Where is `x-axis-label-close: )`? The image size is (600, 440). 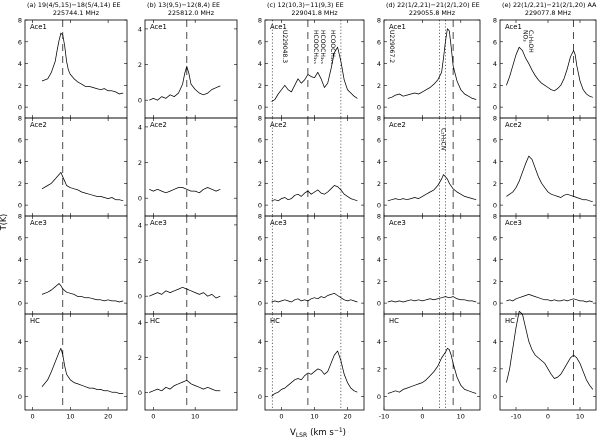 x-axis-label-close: ) is located at coordinates (344, 433).